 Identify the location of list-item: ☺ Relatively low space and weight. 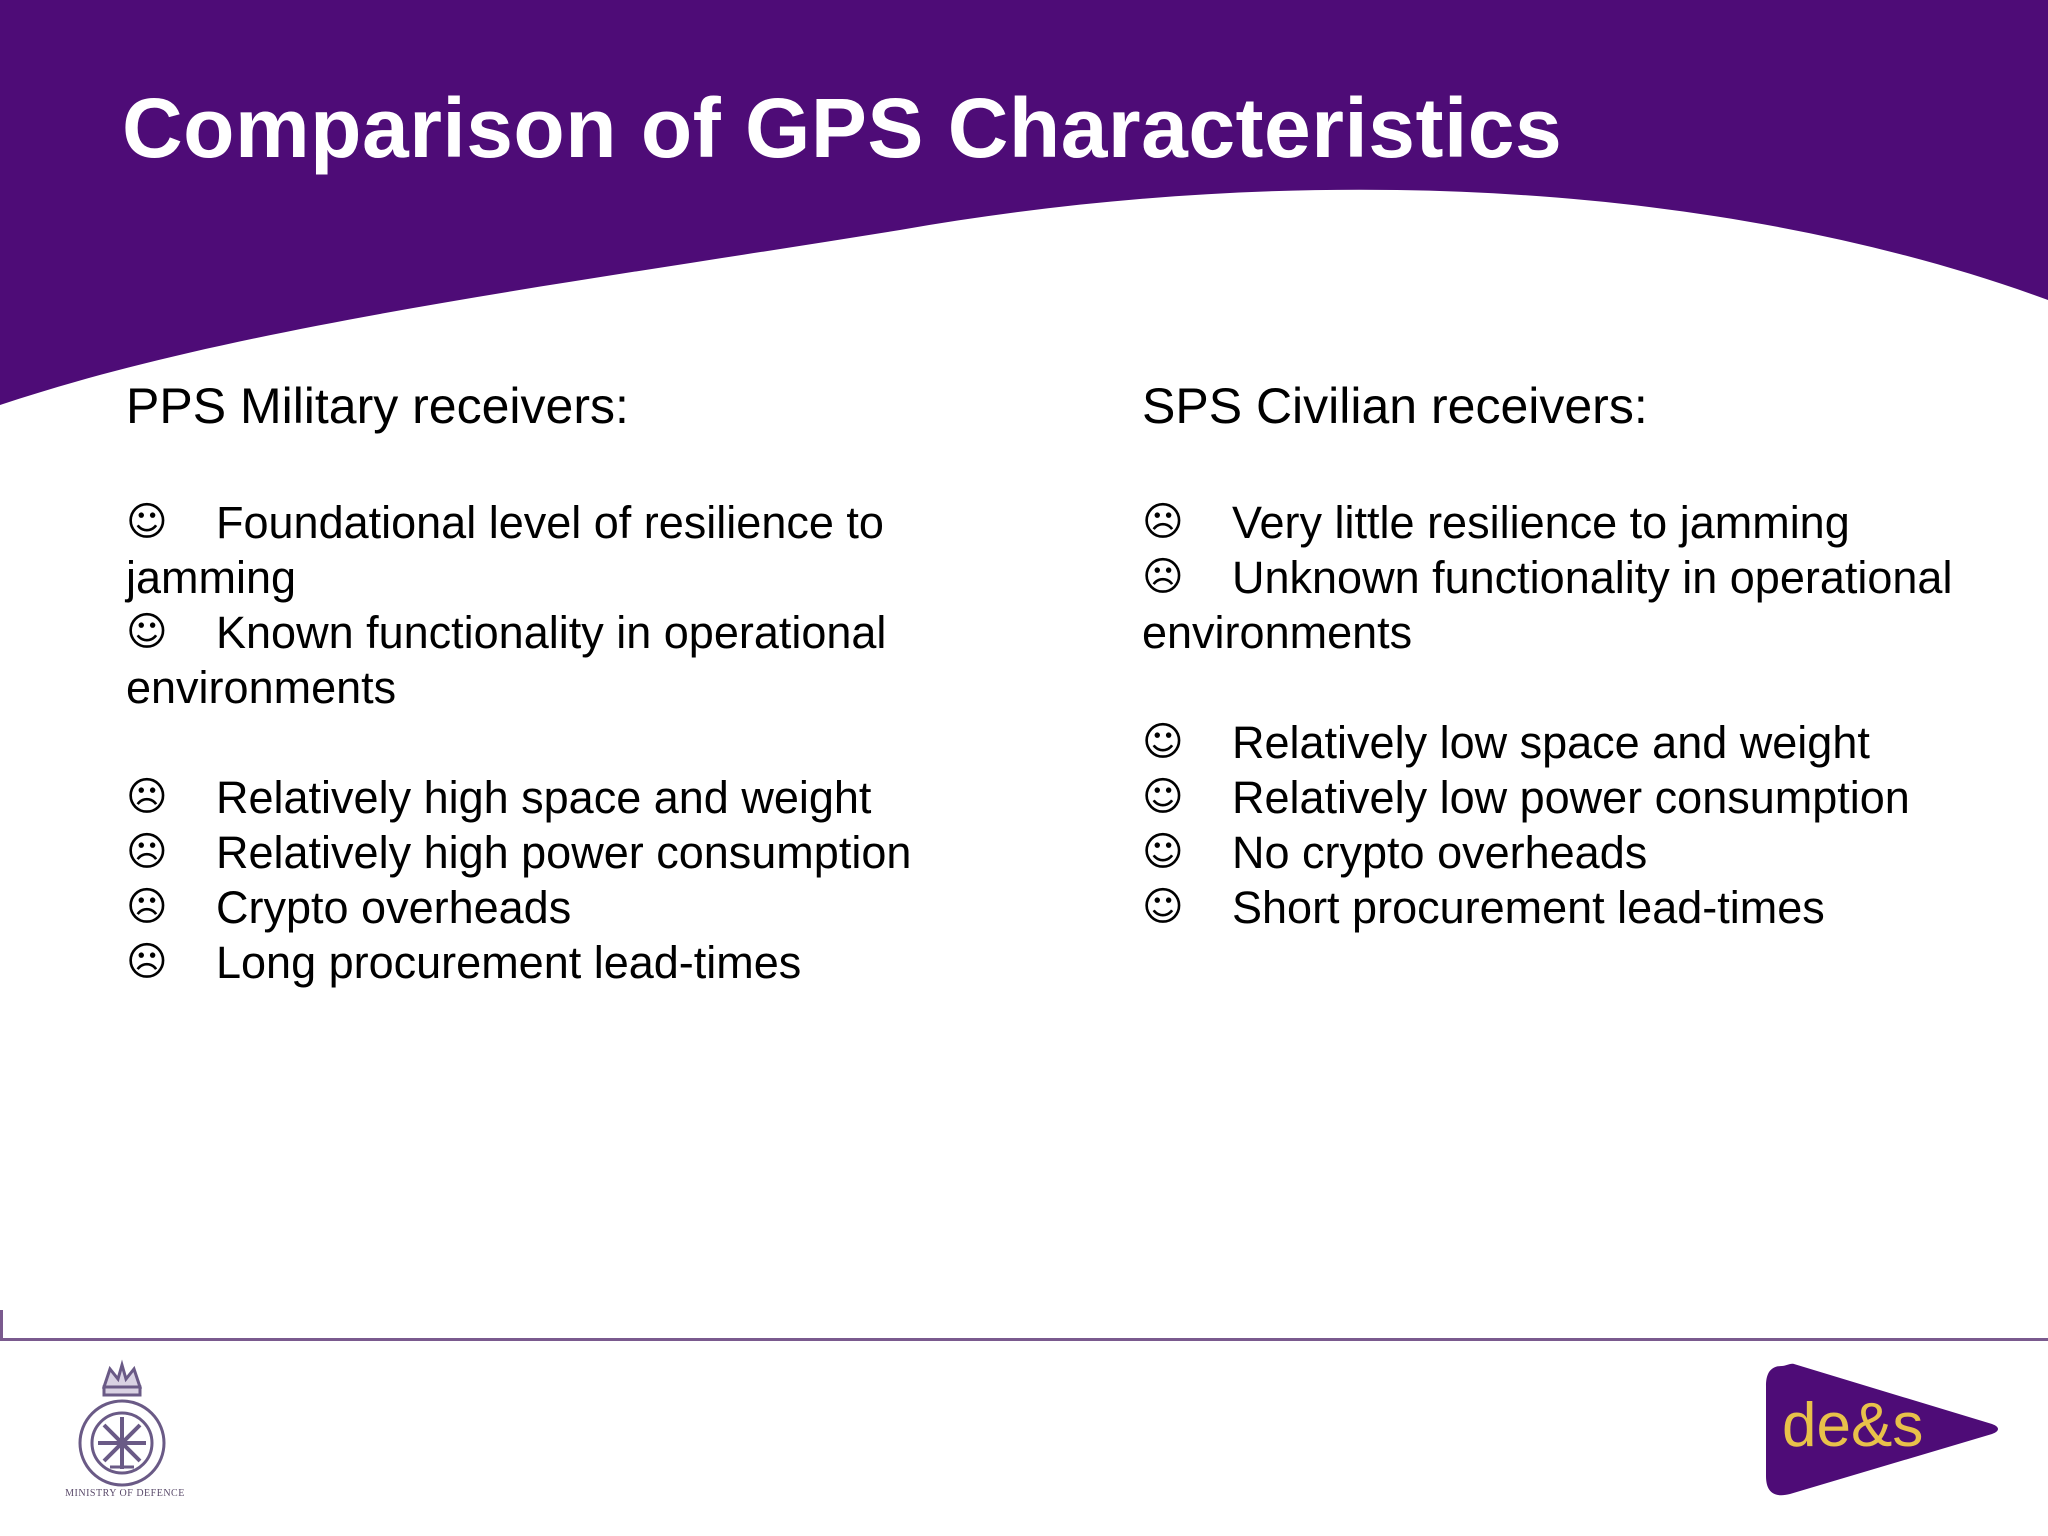
(1572, 742).